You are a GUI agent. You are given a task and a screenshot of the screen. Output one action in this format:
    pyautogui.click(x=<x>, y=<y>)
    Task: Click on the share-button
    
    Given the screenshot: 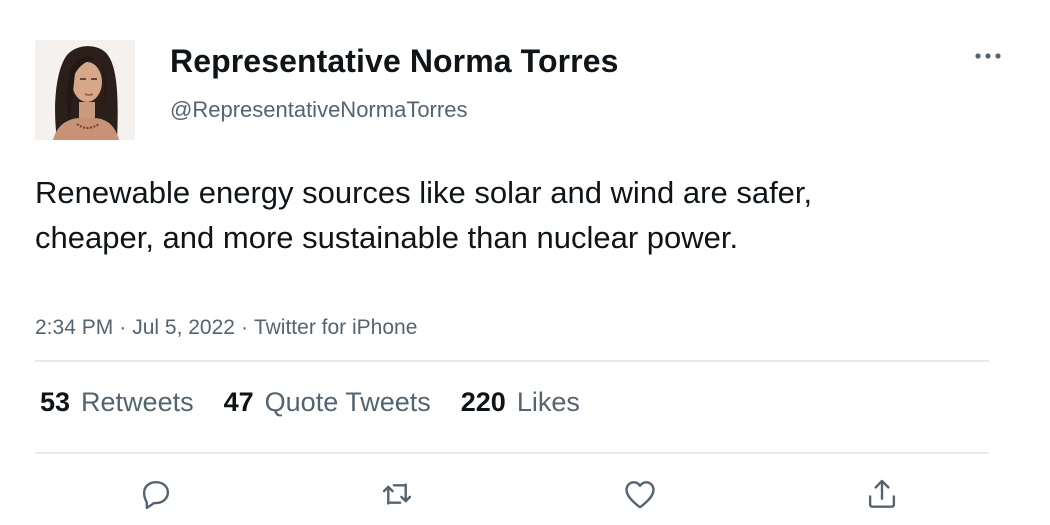 What is the action you would take?
    pyautogui.click(x=882, y=494)
    